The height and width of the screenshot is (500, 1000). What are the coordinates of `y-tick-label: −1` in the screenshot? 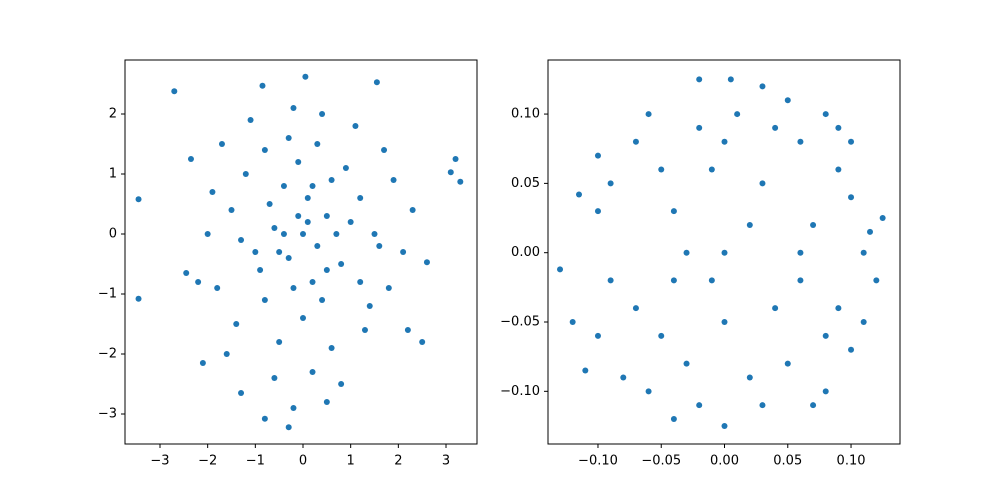 It's located at (107, 294).